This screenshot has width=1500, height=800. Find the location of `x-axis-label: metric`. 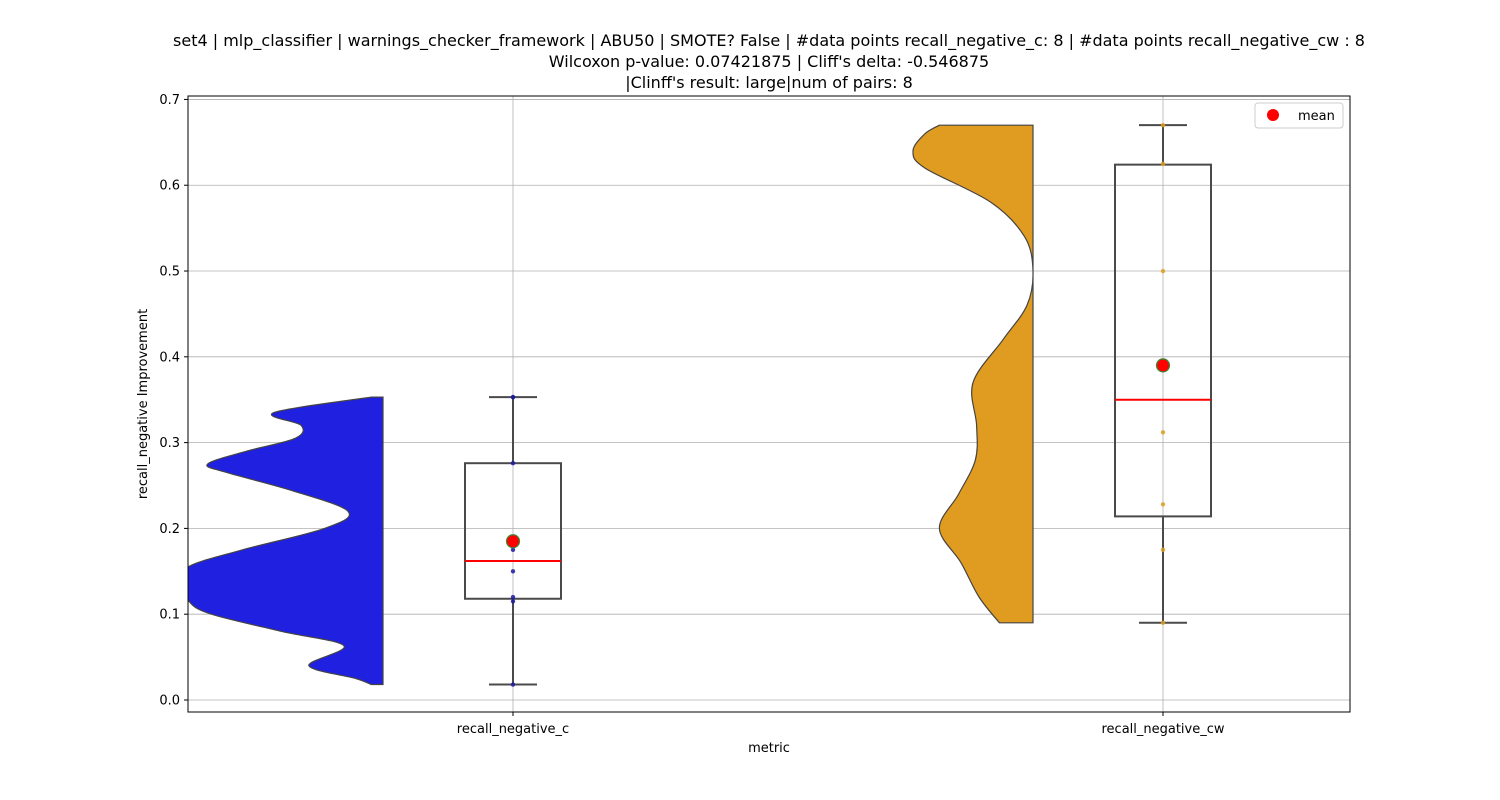

x-axis-label: metric is located at coordinates (769, 748).